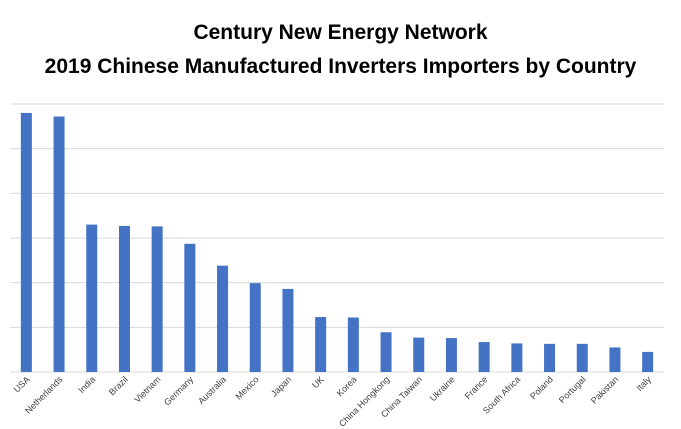 Image resolution: width=681 pixels, height=429 pixels. Describe the element at coordinates (340, 32) in the screenshot. I see `chart-title: Century New Energy Network` at that location.